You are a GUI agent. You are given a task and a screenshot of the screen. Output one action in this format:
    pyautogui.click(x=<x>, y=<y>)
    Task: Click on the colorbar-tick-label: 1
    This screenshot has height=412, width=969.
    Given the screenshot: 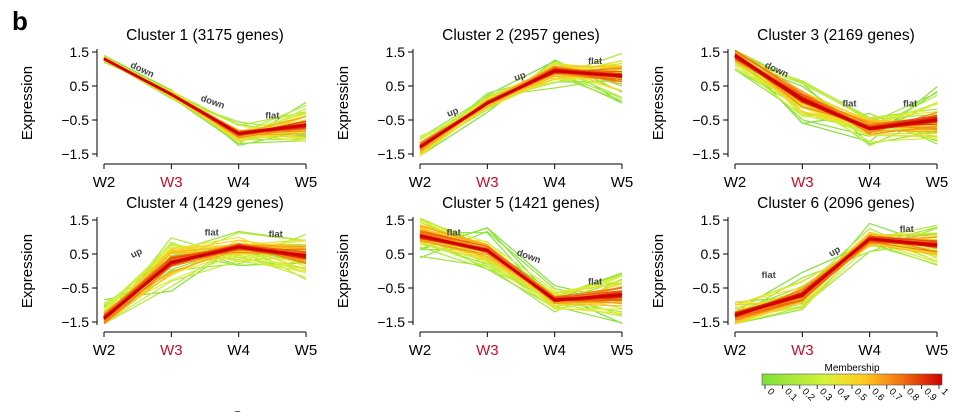 What is the action you would take?
    pyautogui.click(x=945, y=392)
    